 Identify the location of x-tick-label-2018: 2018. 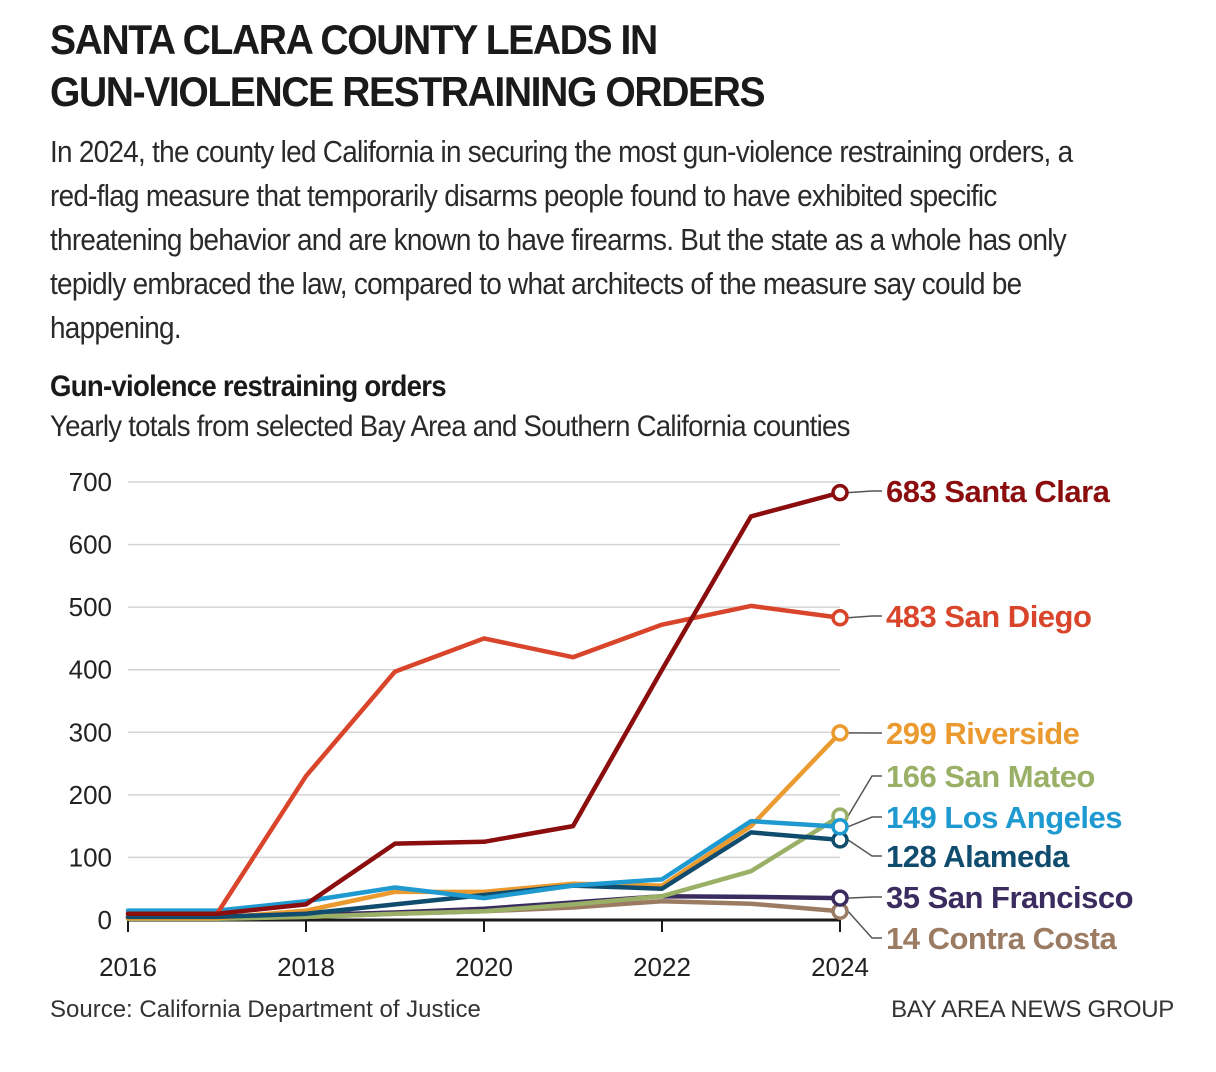
(306, 967).